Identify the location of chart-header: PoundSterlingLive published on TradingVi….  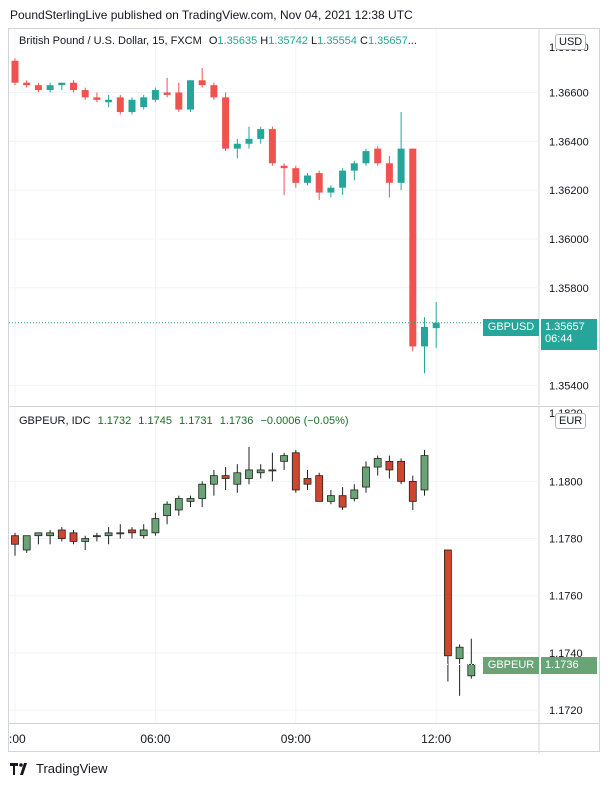
(211, 15).